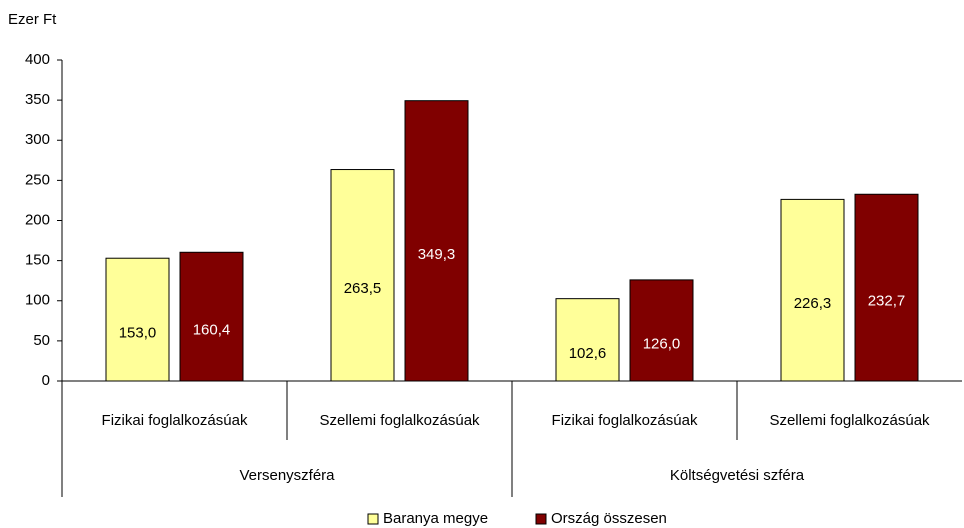 The width and height of the screenshot is (964, 528). I want to click on y-tick-label: 100, so click(37, 300).